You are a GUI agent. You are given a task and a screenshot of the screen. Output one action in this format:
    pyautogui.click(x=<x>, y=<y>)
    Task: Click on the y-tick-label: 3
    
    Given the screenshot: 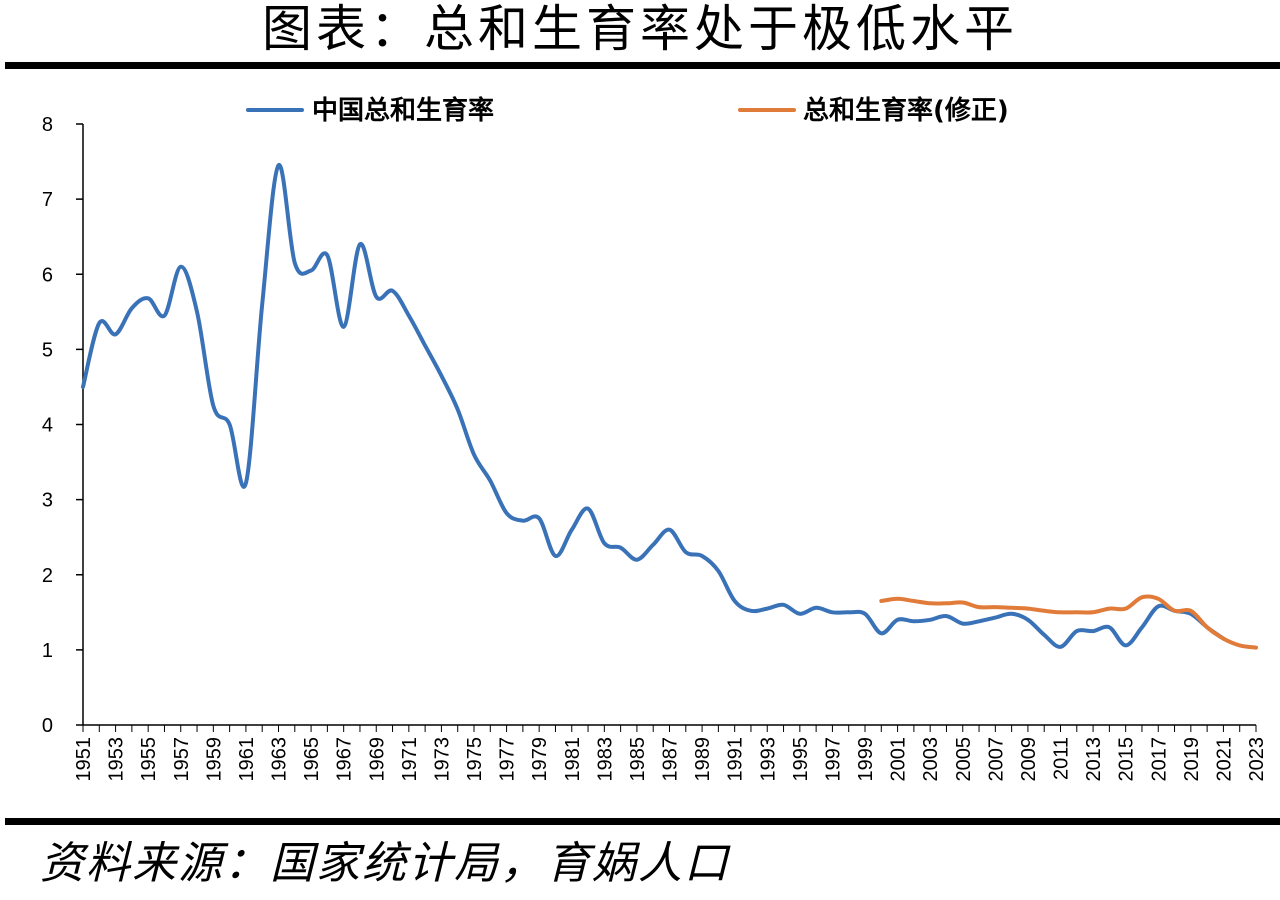 What is the action you would take?
    pyautogui.click(x=47, y=501)
    